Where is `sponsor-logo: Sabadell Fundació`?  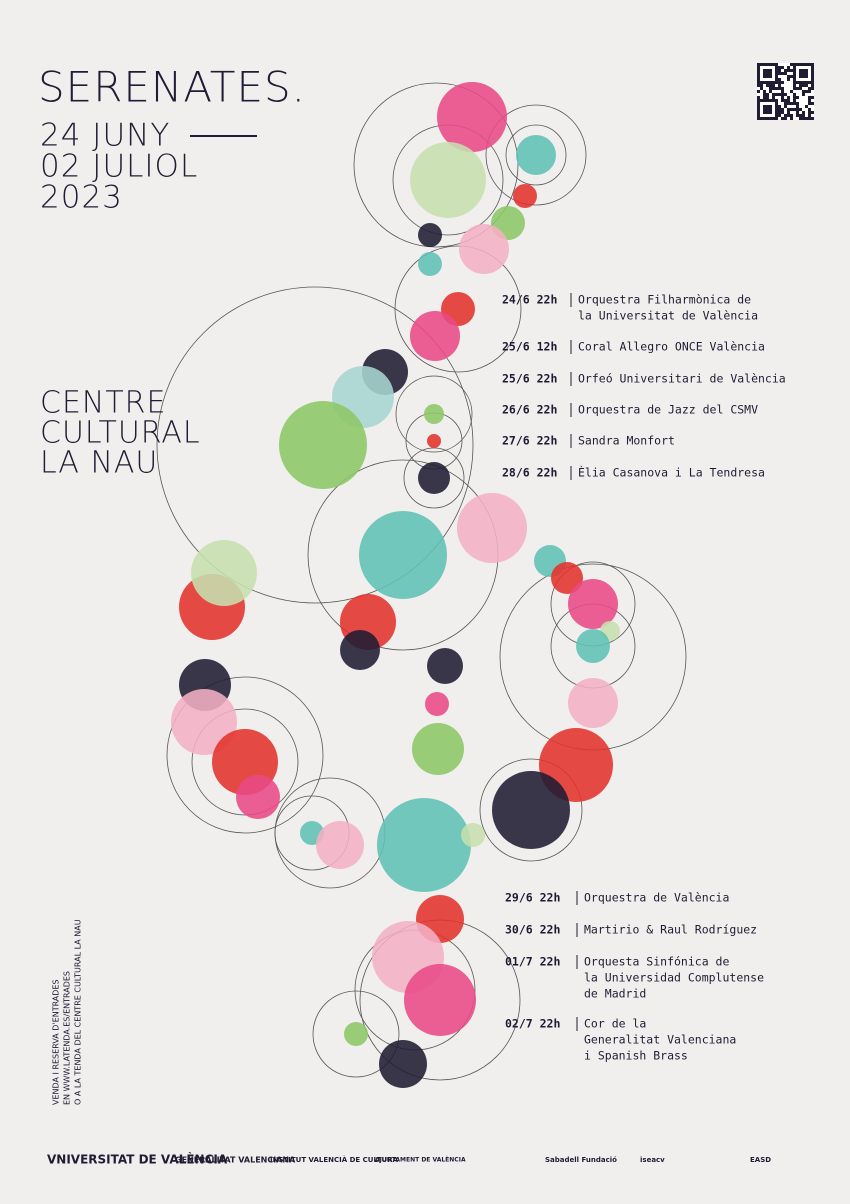
sponsor-logo: Sabadell Fundació is located at coordinates (581, 1160).